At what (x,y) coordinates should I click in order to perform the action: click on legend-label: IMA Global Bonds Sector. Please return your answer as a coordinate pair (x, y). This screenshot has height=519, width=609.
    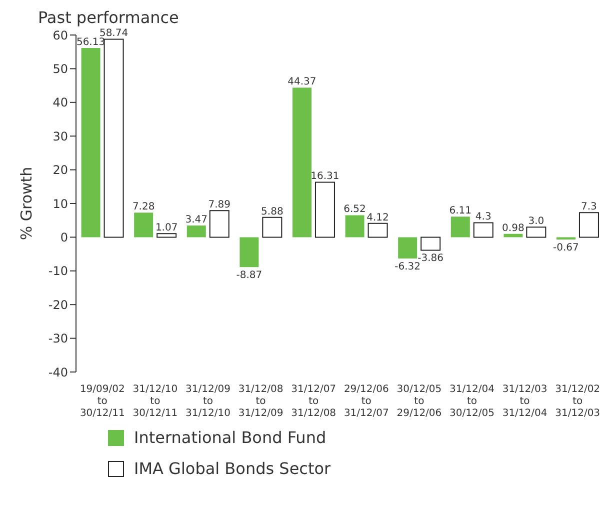
    Looking at the image, I should click on (232, 468).